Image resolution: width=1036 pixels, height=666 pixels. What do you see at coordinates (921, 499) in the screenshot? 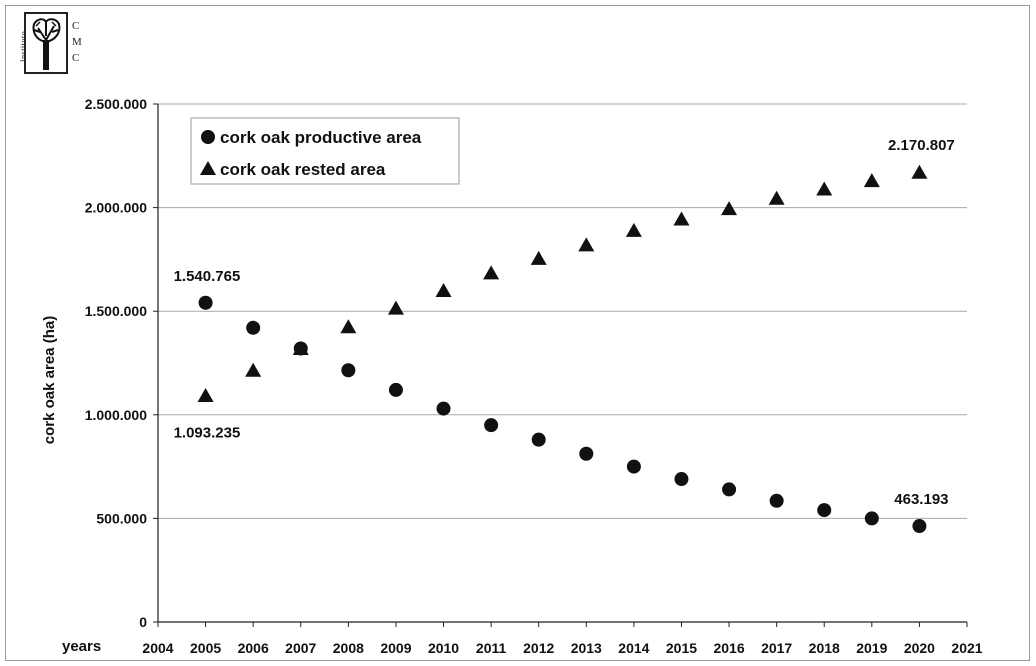
I see `data-label: 463.193` at bounding box center [921, 499].